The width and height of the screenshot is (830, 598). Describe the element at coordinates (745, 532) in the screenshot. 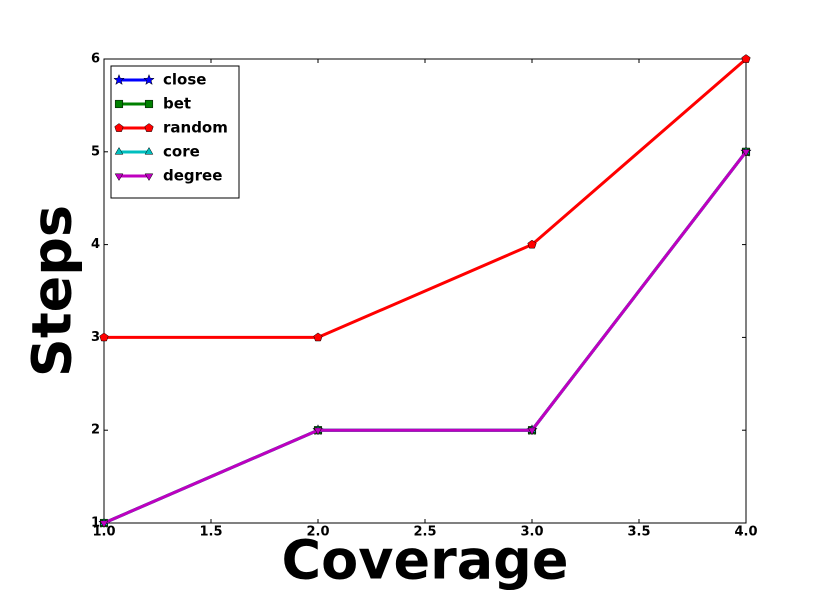

I see `x-tick-label: 4.0` at that location.